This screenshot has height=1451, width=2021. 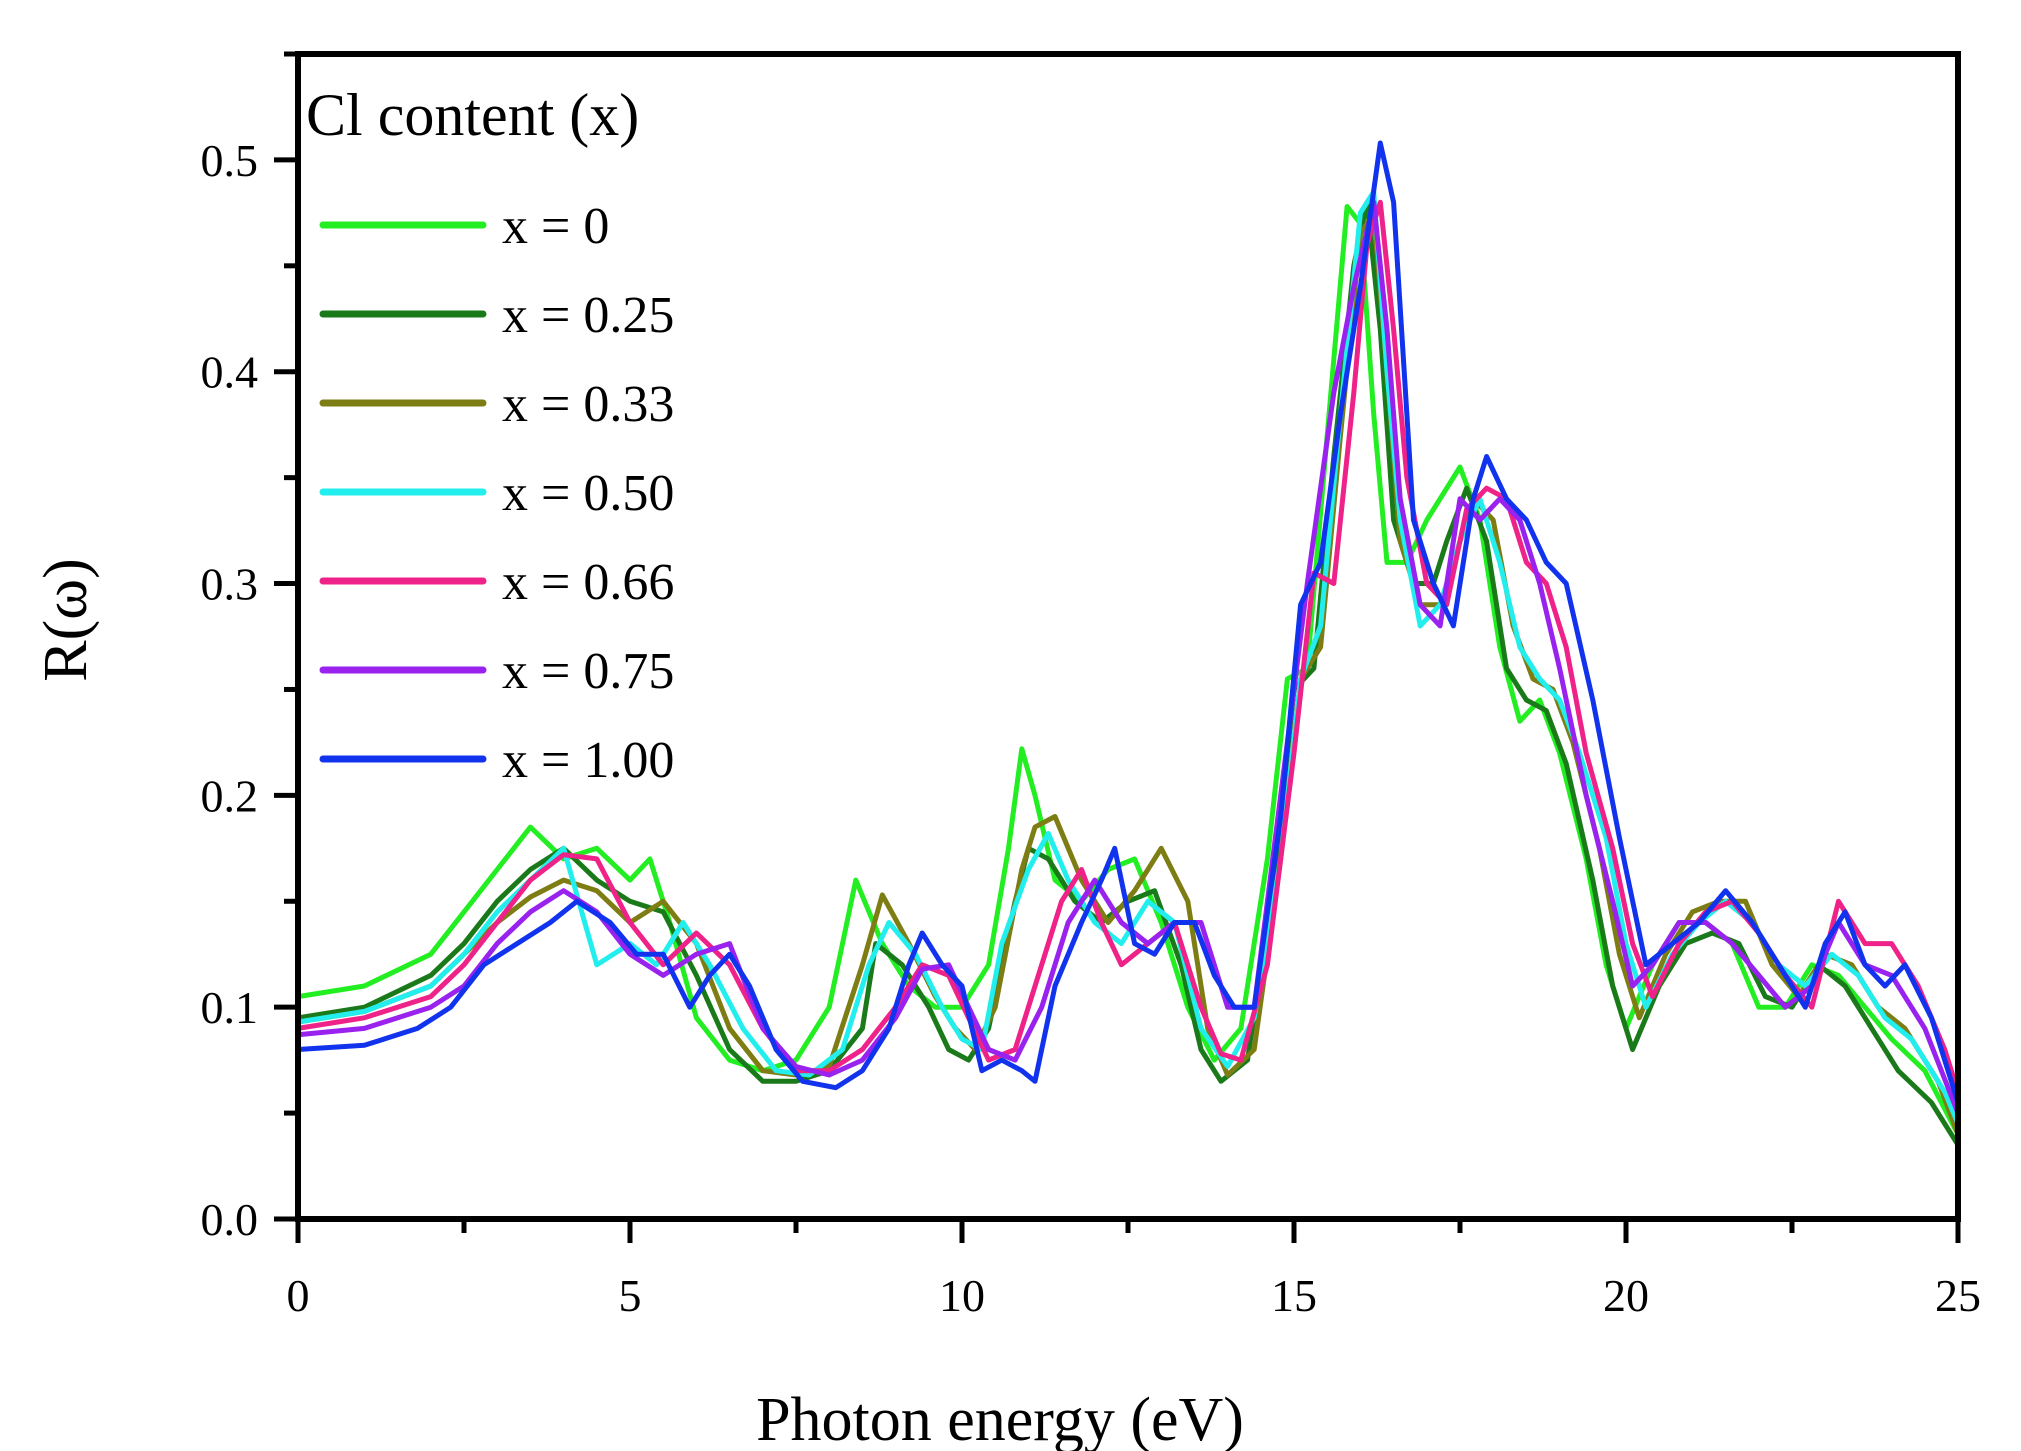 I want to click on legend-label: x = 1.00, so click(x=588, y=760).